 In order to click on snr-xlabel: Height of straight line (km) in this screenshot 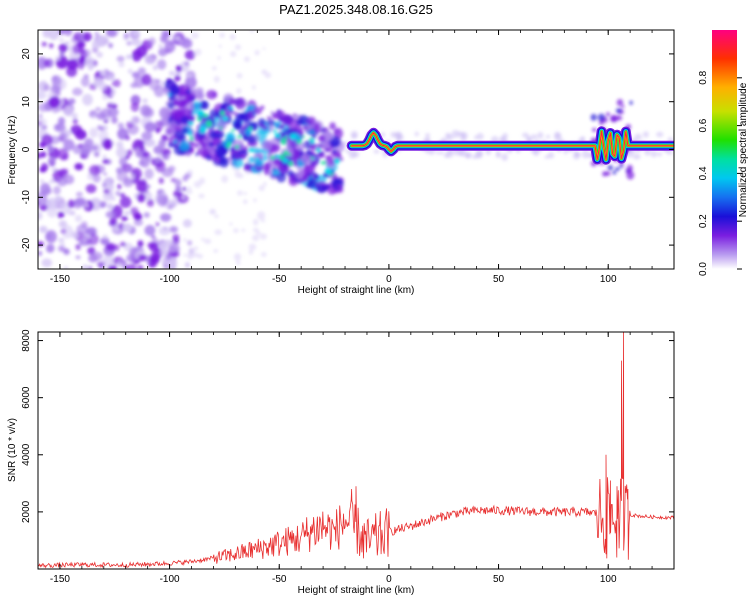, I will do `click(356, 590)`.